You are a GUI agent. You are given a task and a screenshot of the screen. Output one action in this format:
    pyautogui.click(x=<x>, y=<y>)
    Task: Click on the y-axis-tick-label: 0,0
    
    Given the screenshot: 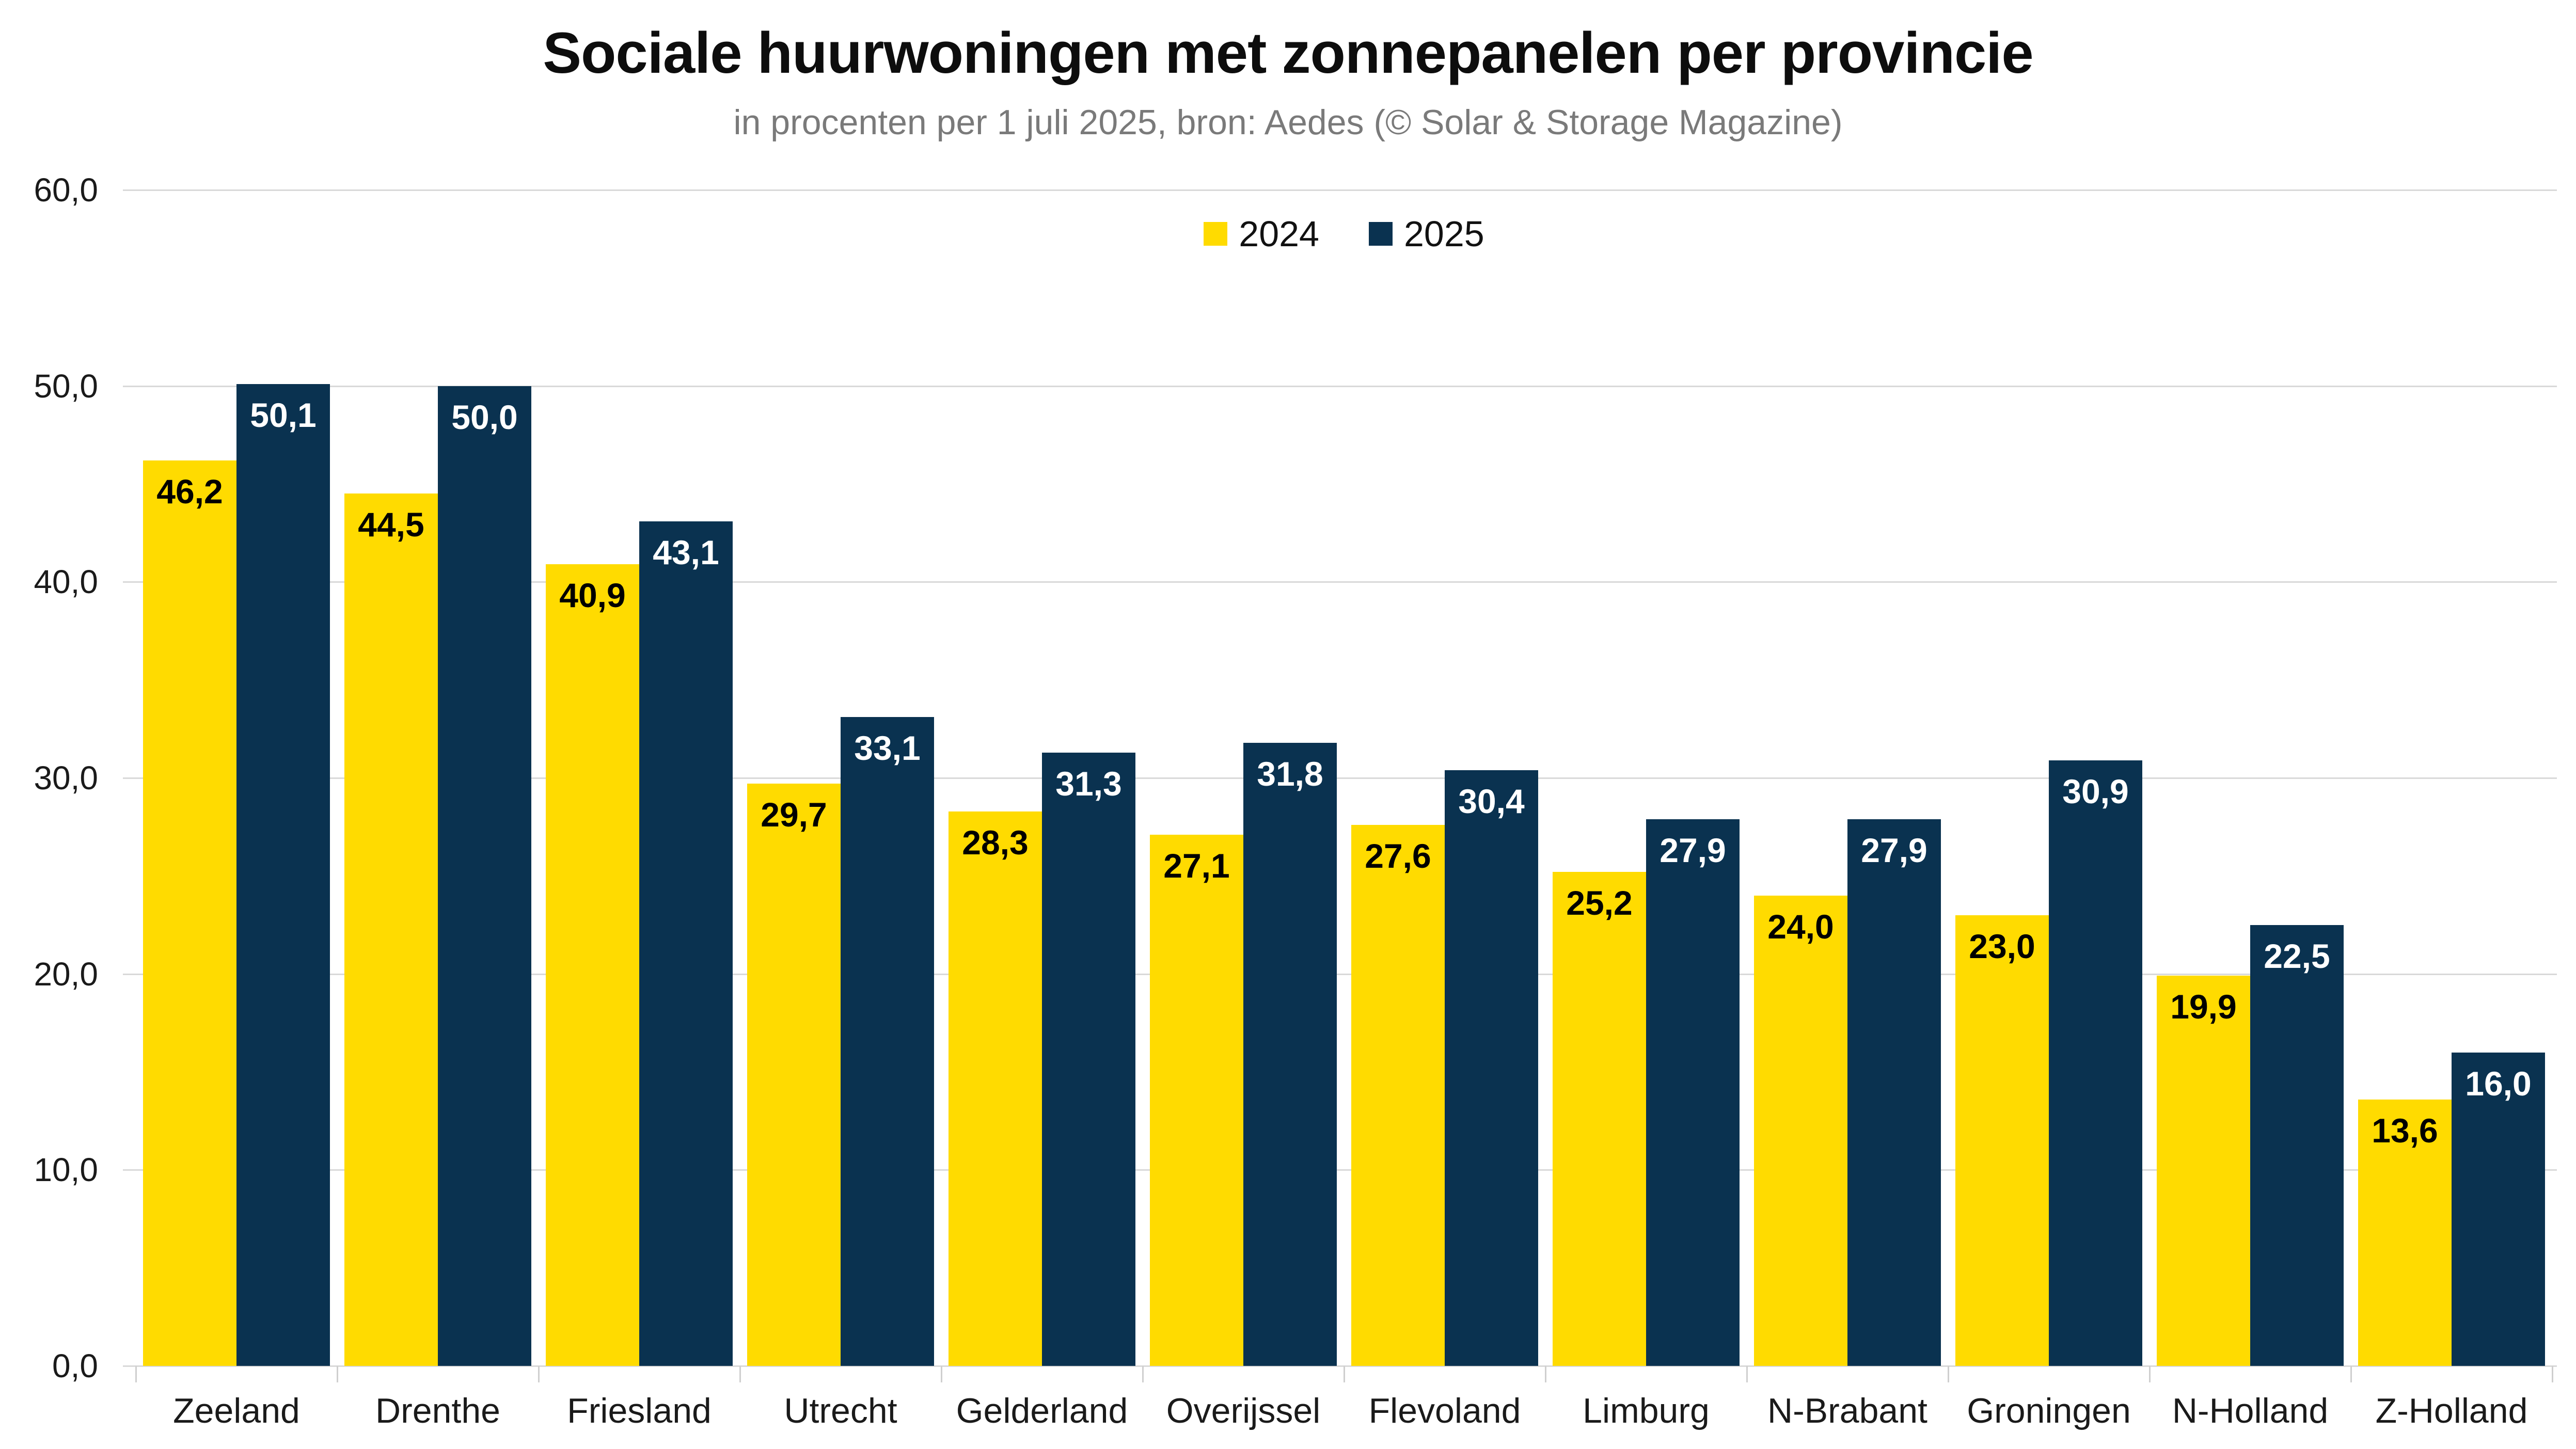 What is the action you would take?
    pyautogui.click(x=75, y=1366)
    